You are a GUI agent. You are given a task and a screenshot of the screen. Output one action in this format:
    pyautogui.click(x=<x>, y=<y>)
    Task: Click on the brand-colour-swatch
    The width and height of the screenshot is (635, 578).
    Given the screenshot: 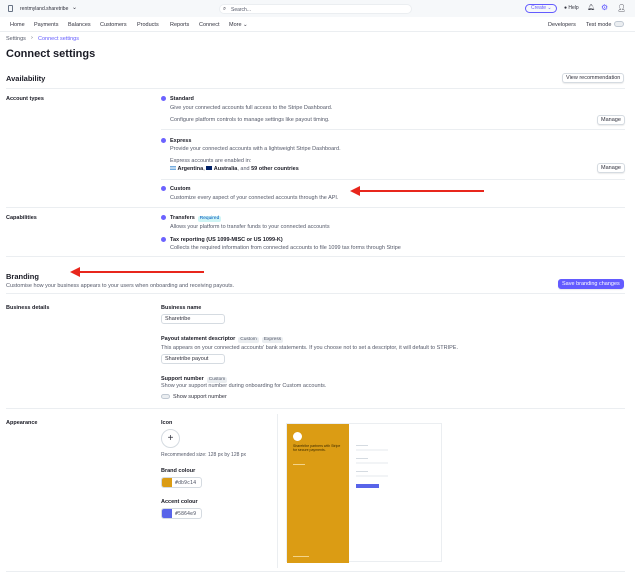 What is the action you would take?
    pyautogui.click(x=167, y=482)
    